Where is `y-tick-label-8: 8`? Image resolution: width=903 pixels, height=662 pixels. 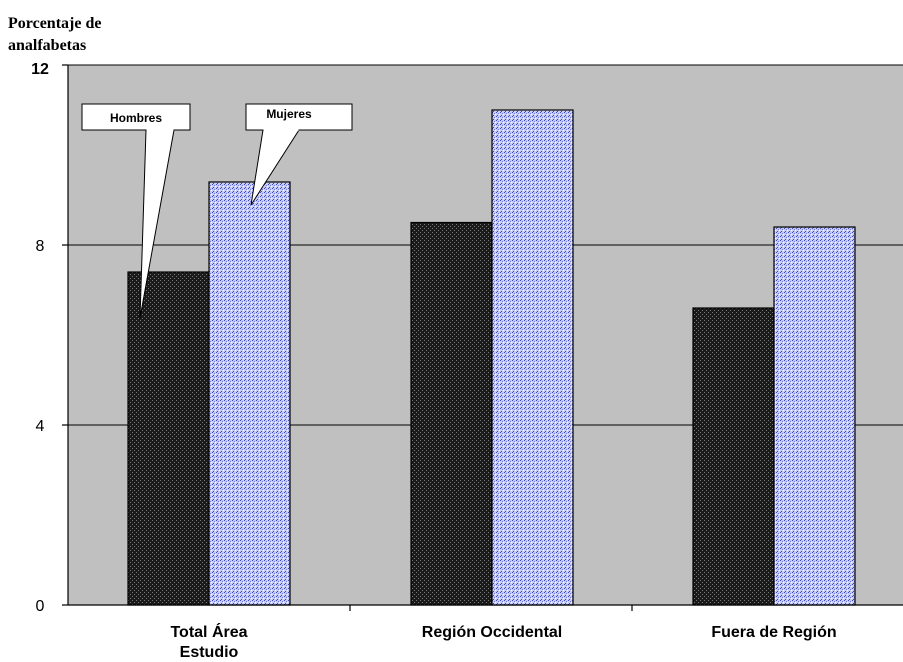
y-tick-label-8: 8 is located at coordinates (40, 246).